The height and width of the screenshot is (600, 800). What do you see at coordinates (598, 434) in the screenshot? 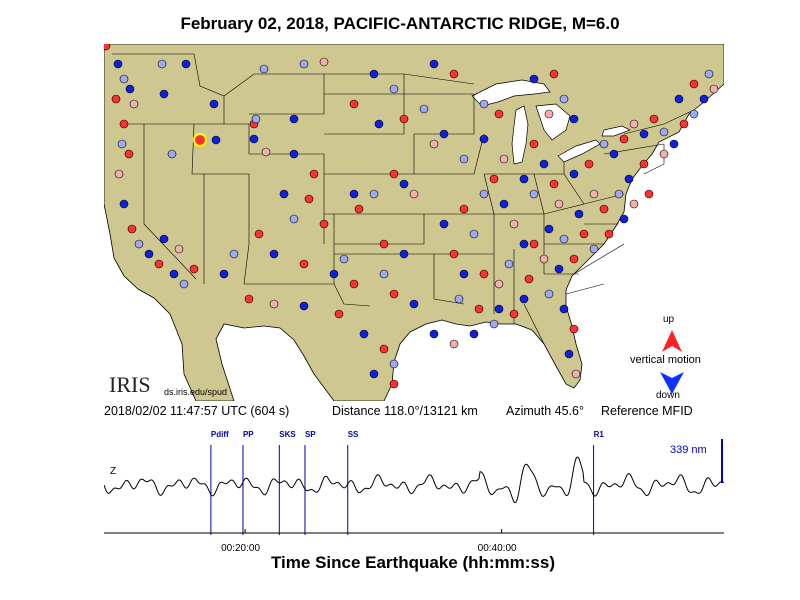
I see `phase-label-r1: R1` at bounding box center [598, 434].